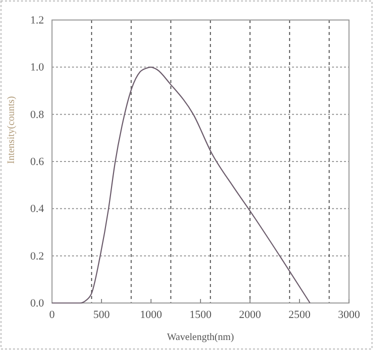 Image resolution: width=373 pixels, height=350 pixels. I want to click on y-tick-label: 1.2, so click(37, 20).